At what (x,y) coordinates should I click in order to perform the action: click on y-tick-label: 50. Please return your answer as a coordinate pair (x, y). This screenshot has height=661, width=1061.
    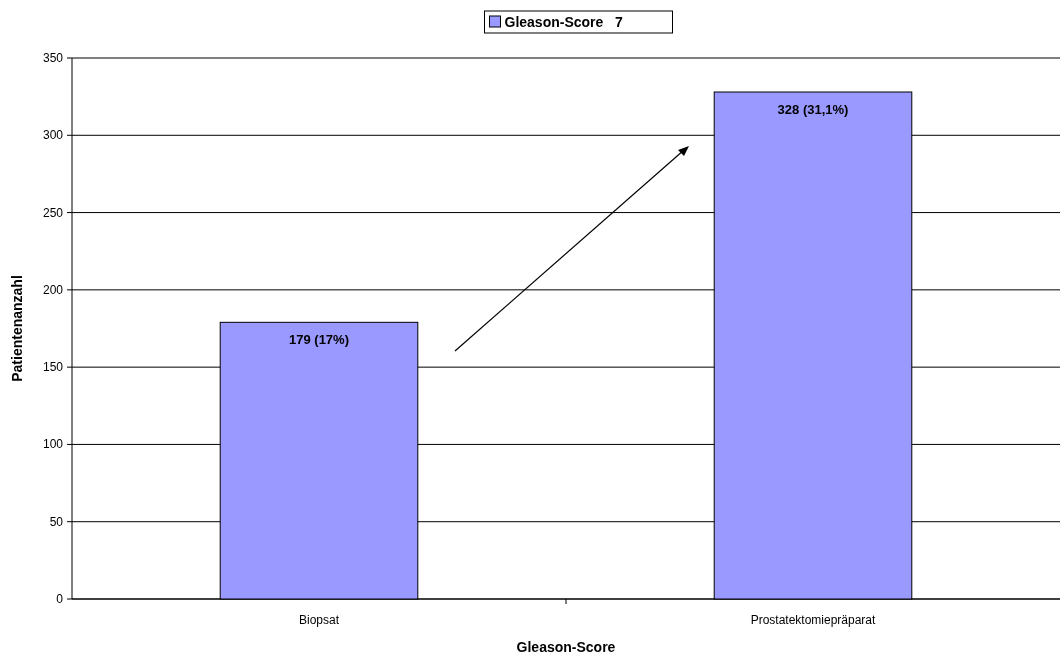
    Looking at the image, I should click on (56, 521).